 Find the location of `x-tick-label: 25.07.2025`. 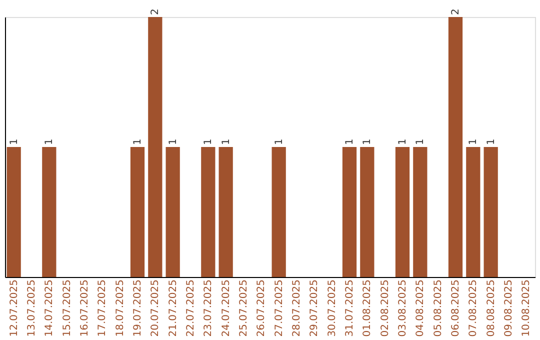

x-tick-label: 25.07.2025 is located at coordinates (244, 308).